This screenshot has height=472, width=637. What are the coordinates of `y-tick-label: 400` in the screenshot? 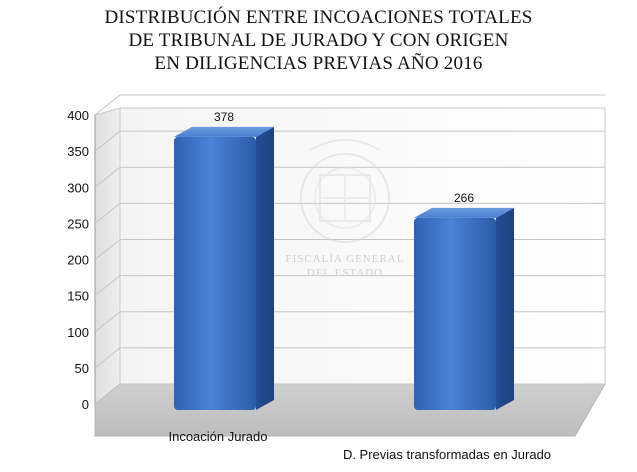 It's located at (78, 115).